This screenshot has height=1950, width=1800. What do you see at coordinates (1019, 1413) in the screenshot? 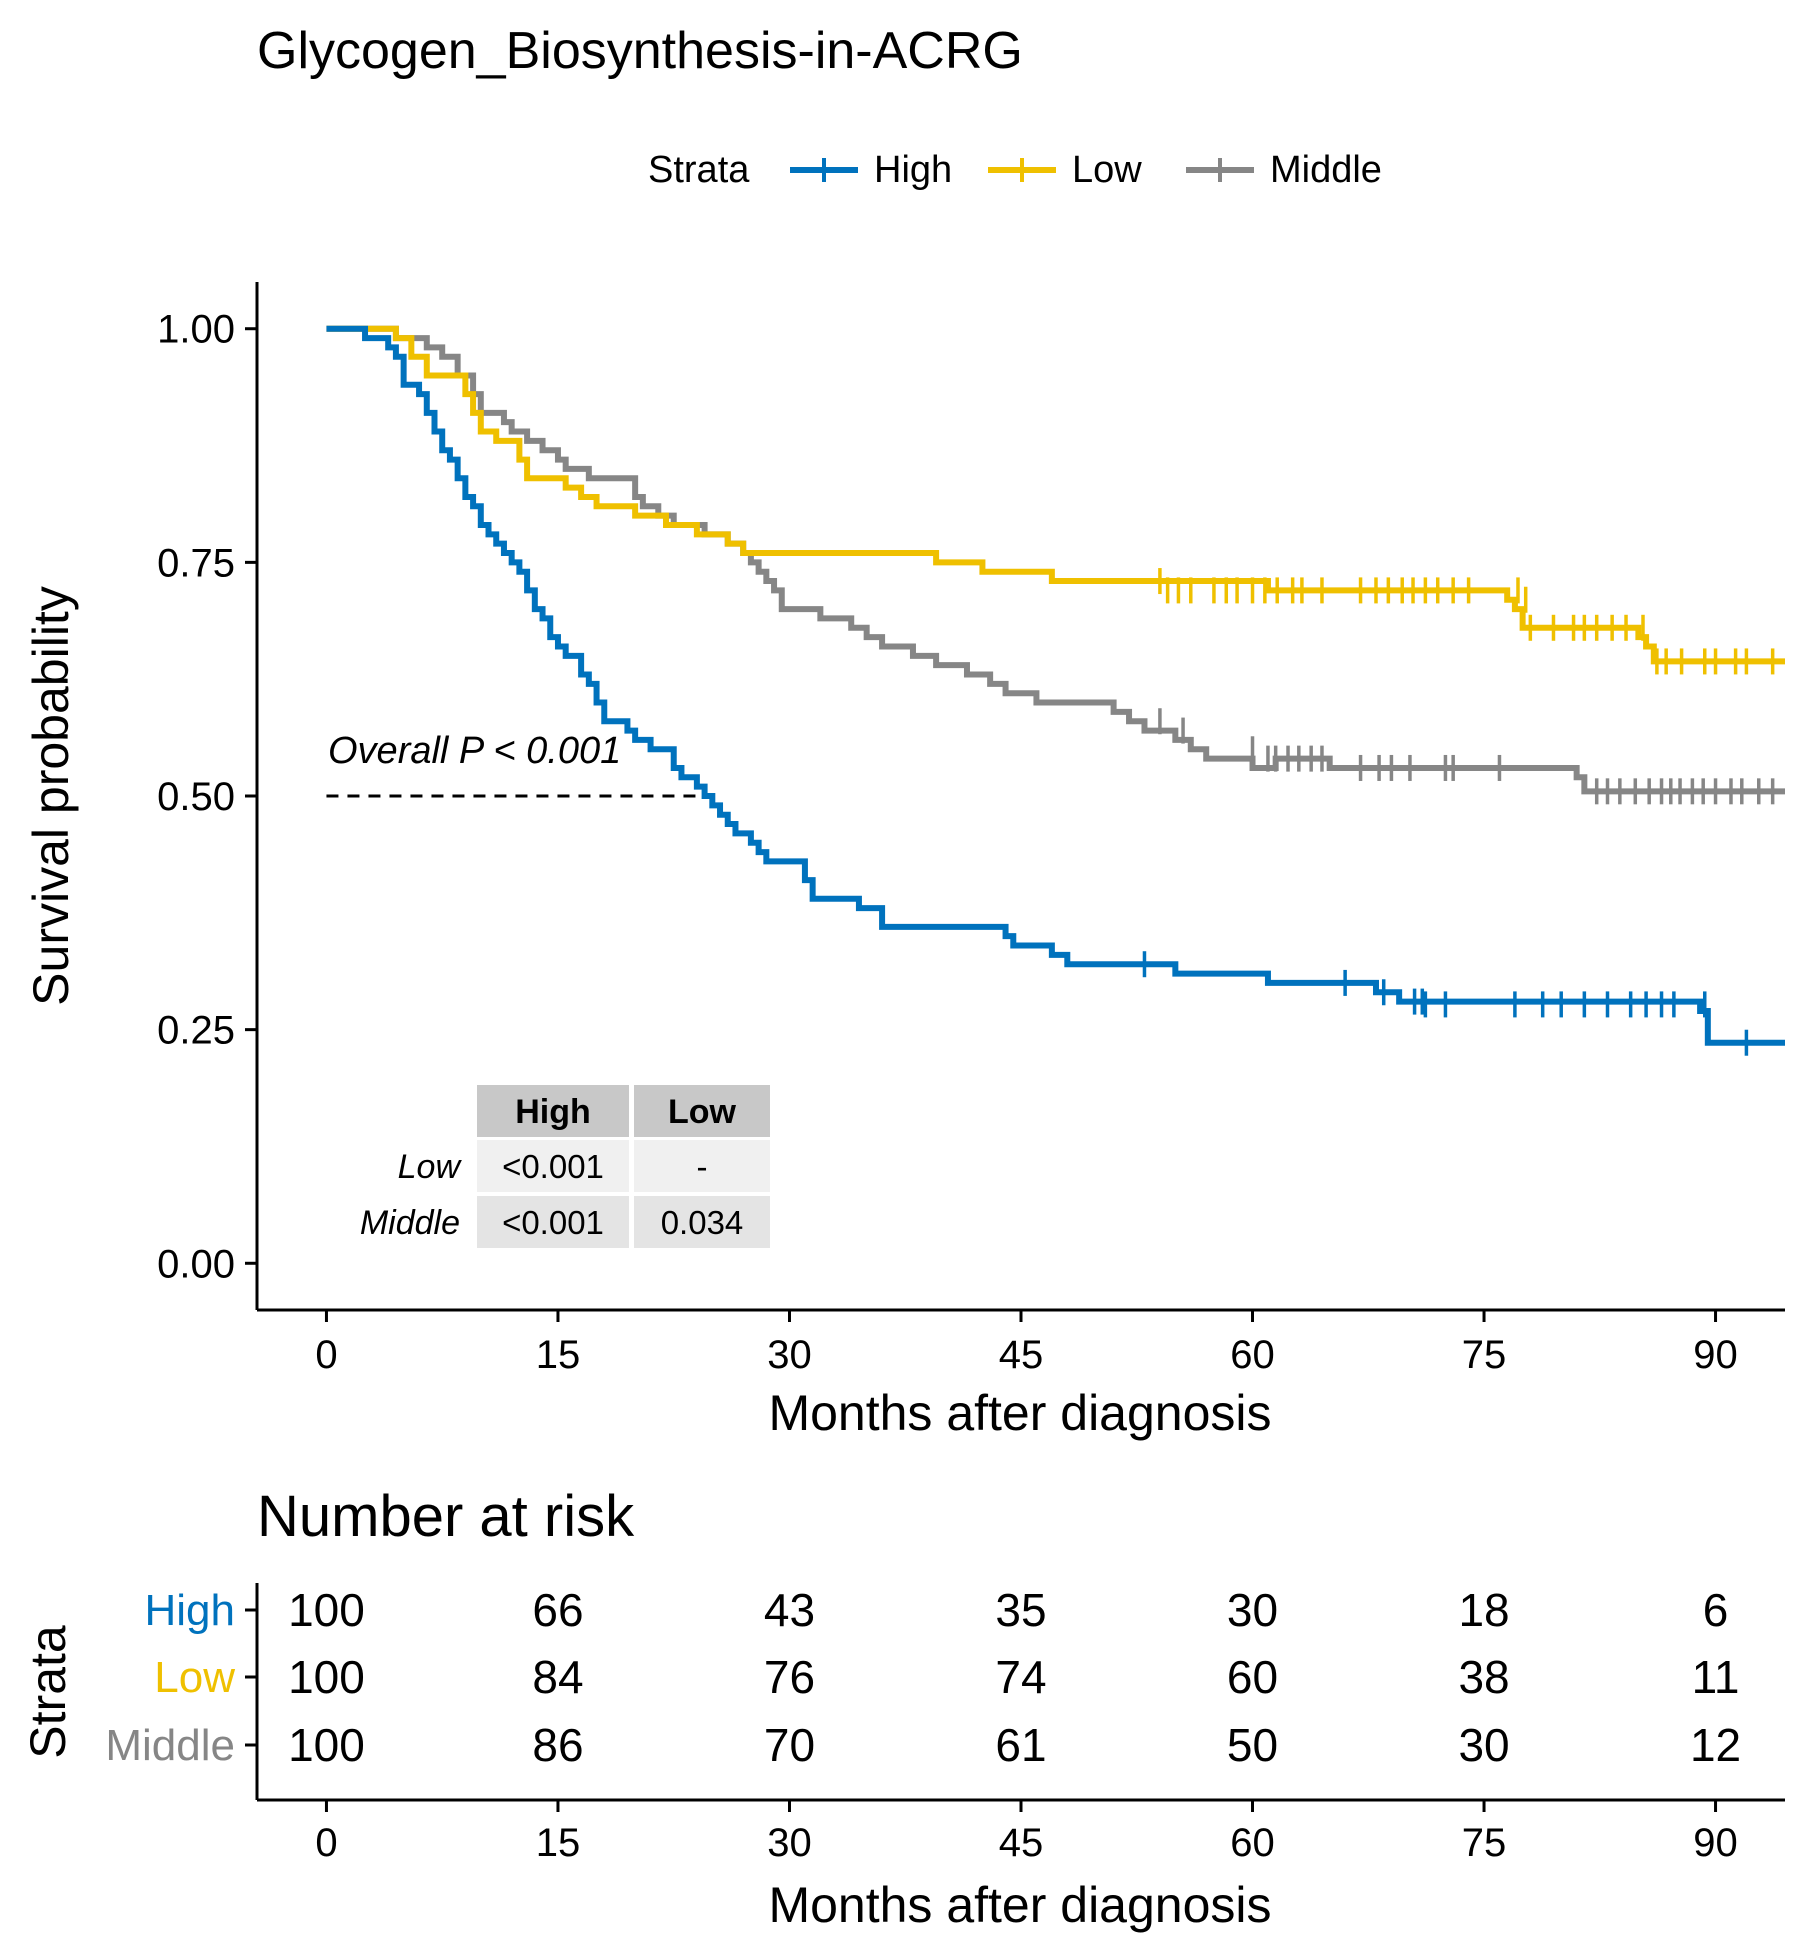
I see `x-axis-title: Months after diagnosis` at bounding box center [1019, 1413].